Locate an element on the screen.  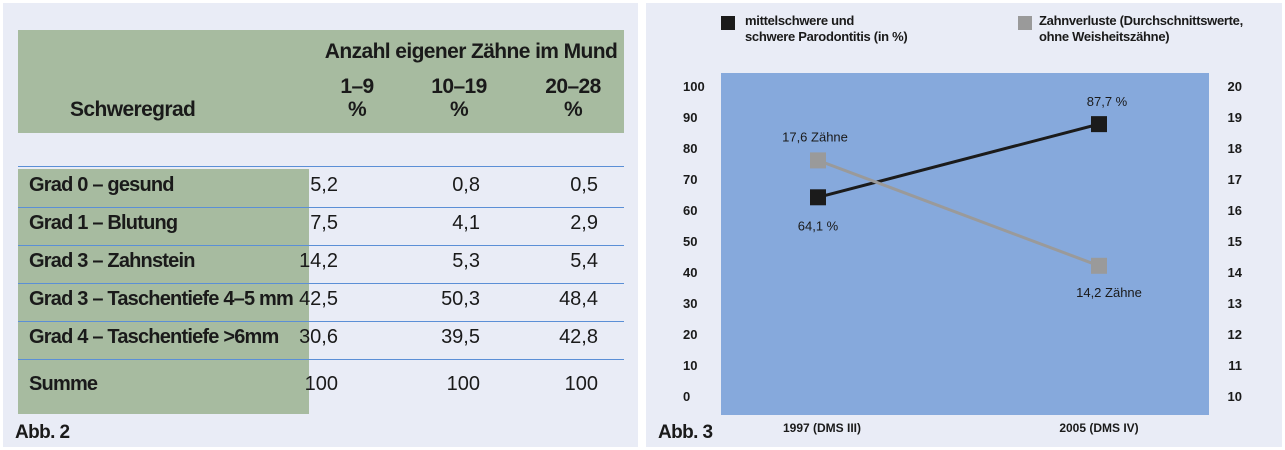
row-label: Grad 3 – Zahnstein is located at coordinates (112, 261).